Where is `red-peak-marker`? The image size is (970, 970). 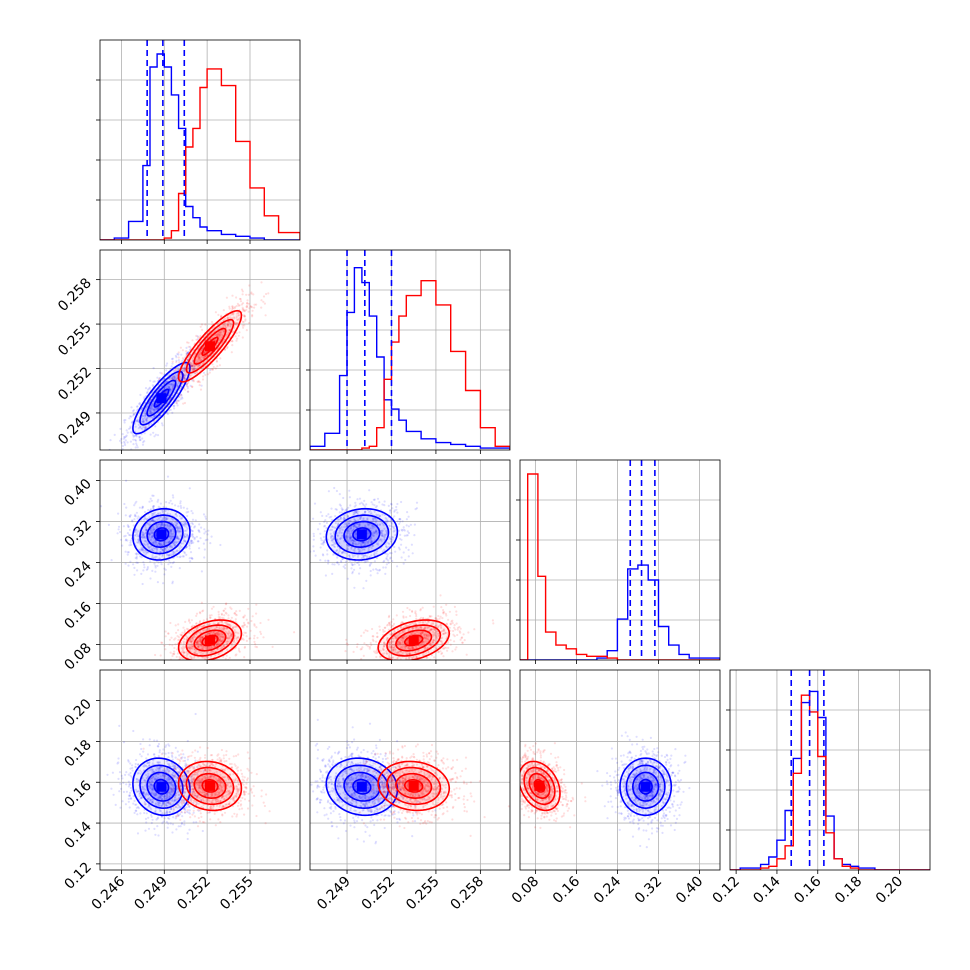
red-peak-marker is located at coordinates (210, 346).